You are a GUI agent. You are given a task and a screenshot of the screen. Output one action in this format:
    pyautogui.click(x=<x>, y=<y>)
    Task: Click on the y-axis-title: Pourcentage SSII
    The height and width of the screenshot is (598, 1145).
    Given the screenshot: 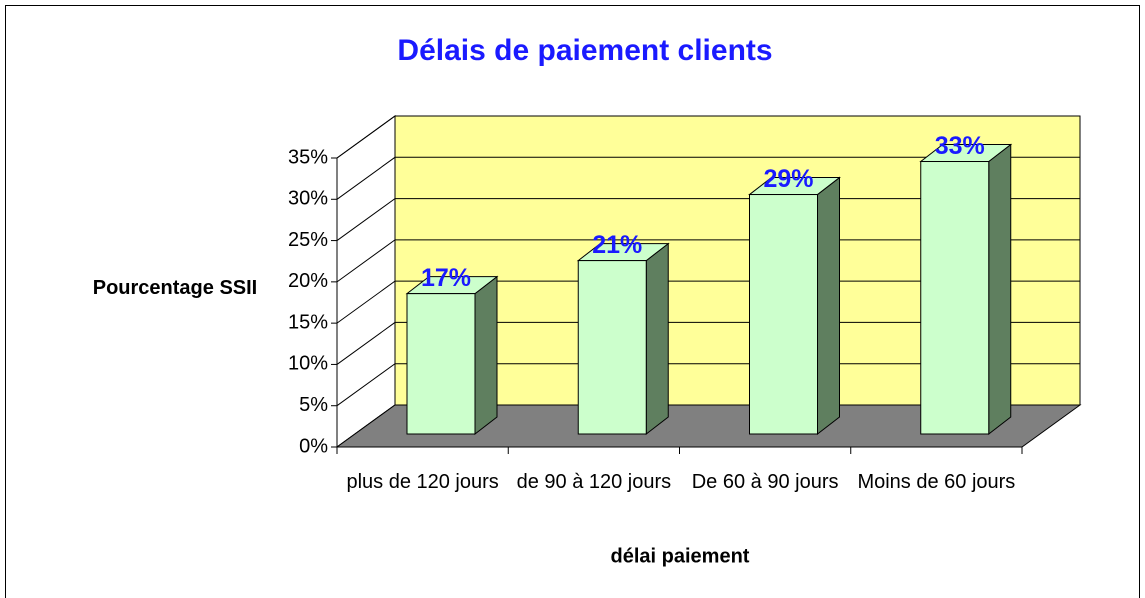 What is the action you would take?
    pyautogui.click(x=175, y=288)
    